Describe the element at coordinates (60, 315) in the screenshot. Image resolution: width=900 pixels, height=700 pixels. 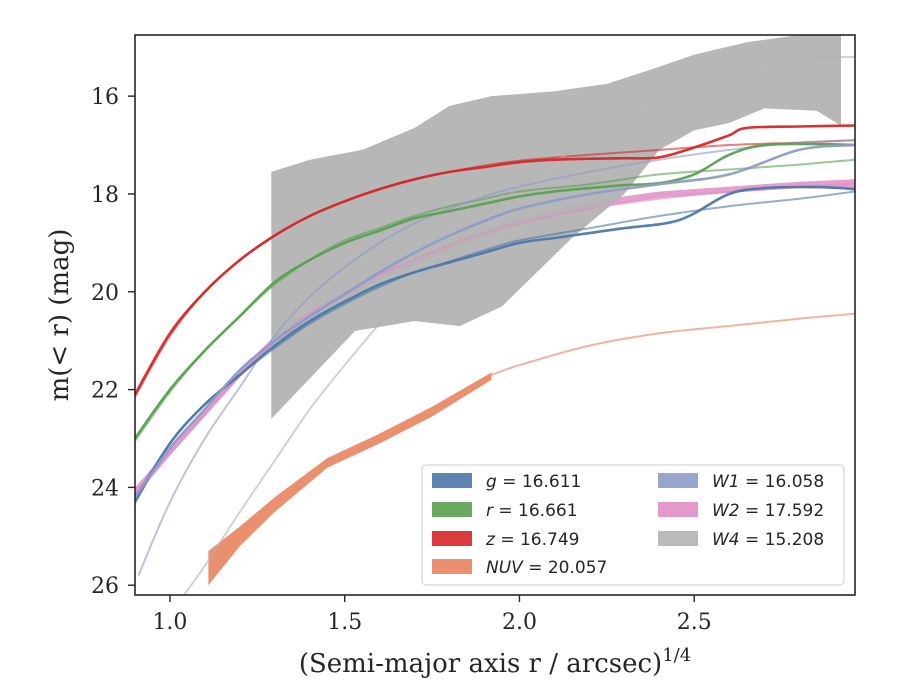
I see `y-axis-label: m(< r) (mag)` at that location.